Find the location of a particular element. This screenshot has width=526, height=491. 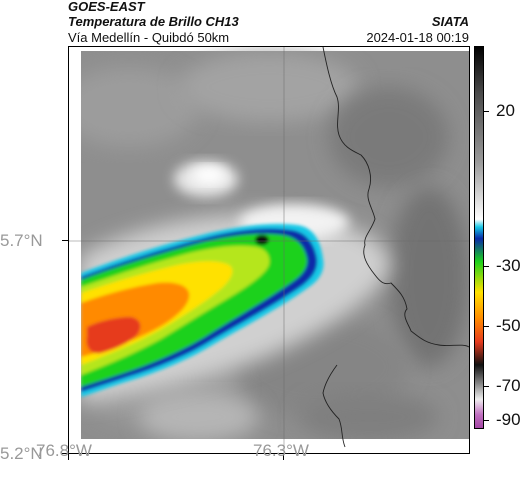

colorbar-label-minus-90: -90 is located at coordinates (508, 419).